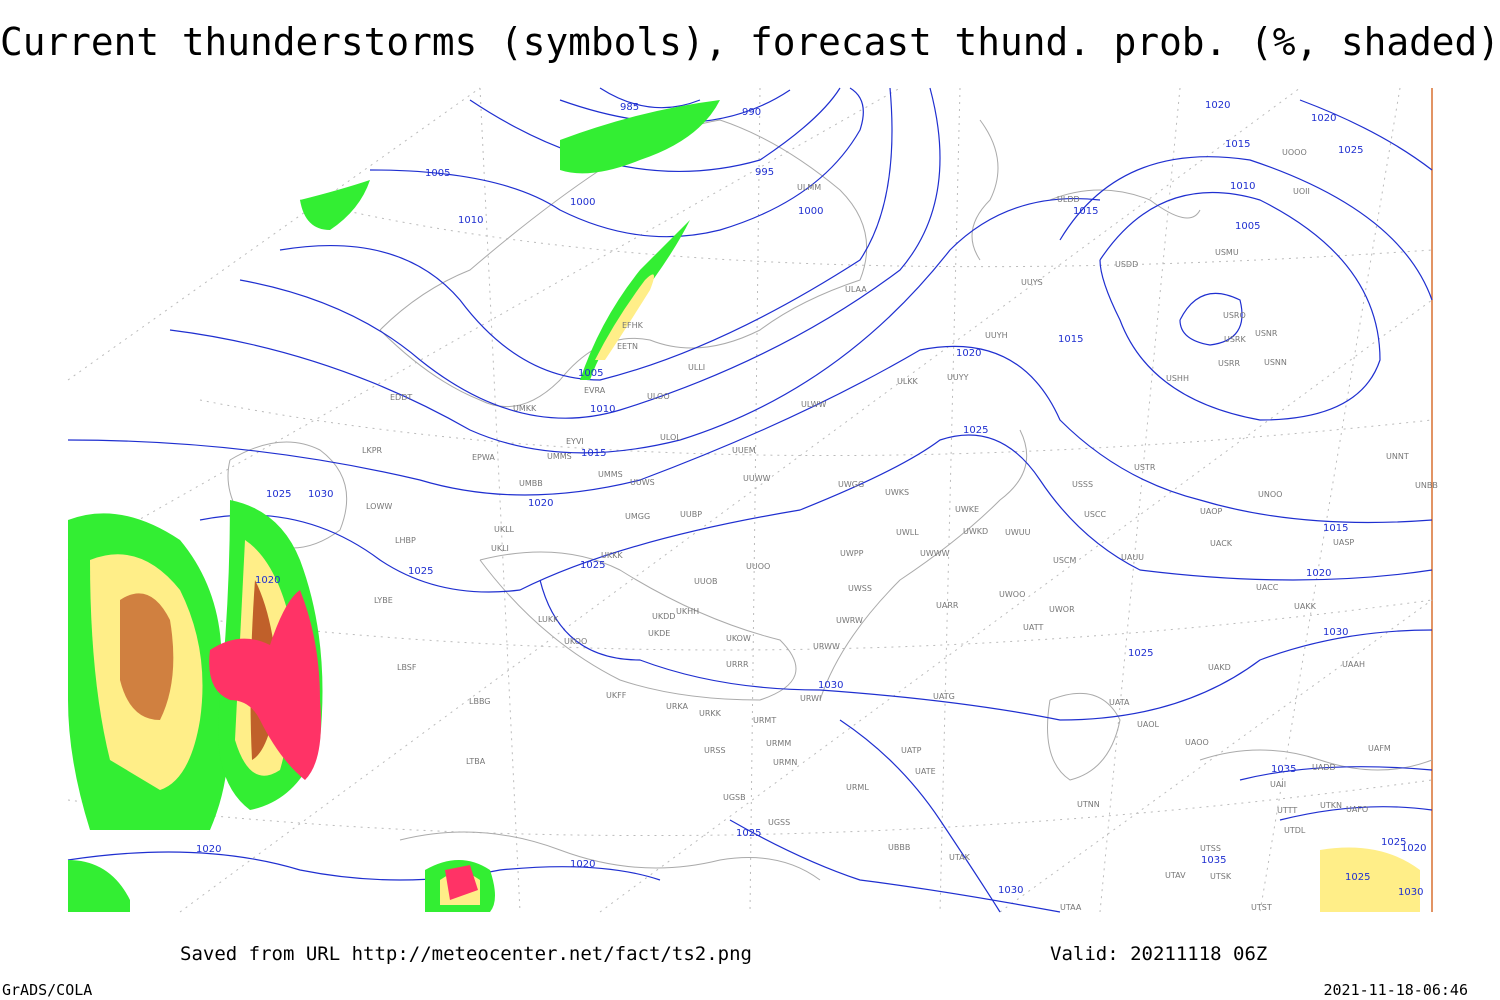 The height and width of the screenshot is (1000, 1500). What do you see at coordinates (1018, 532) in the screenshot?
I see `station-code: UWUU` at bounding box center [1018, 532].